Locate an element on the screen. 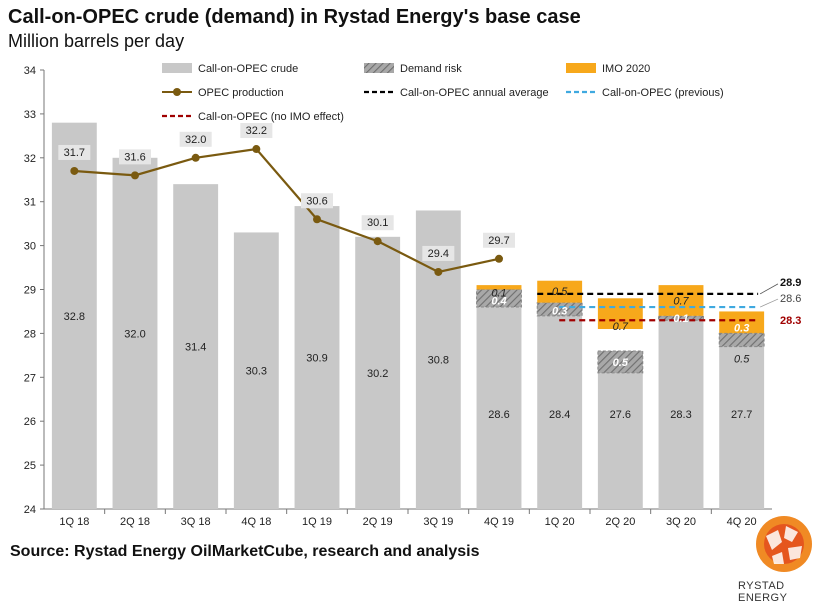 The image size is (830, 604). x-tick-label: 4Q 18 is located at coordinates (256, 522).